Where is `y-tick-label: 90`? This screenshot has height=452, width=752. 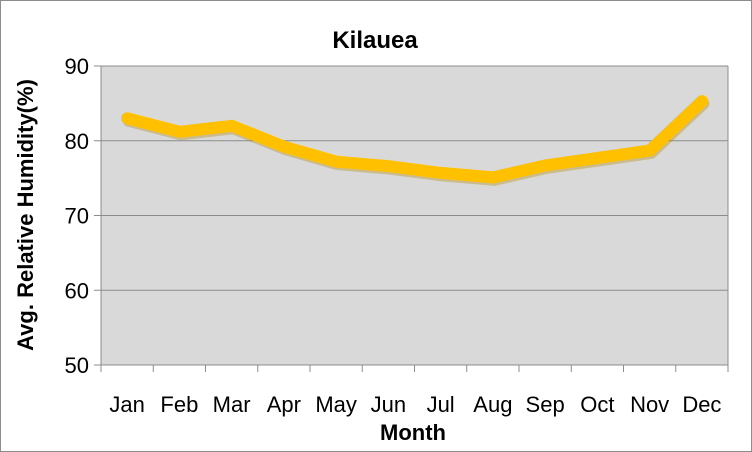
y-tick-label: 90 is located at coordinates (77, 66).